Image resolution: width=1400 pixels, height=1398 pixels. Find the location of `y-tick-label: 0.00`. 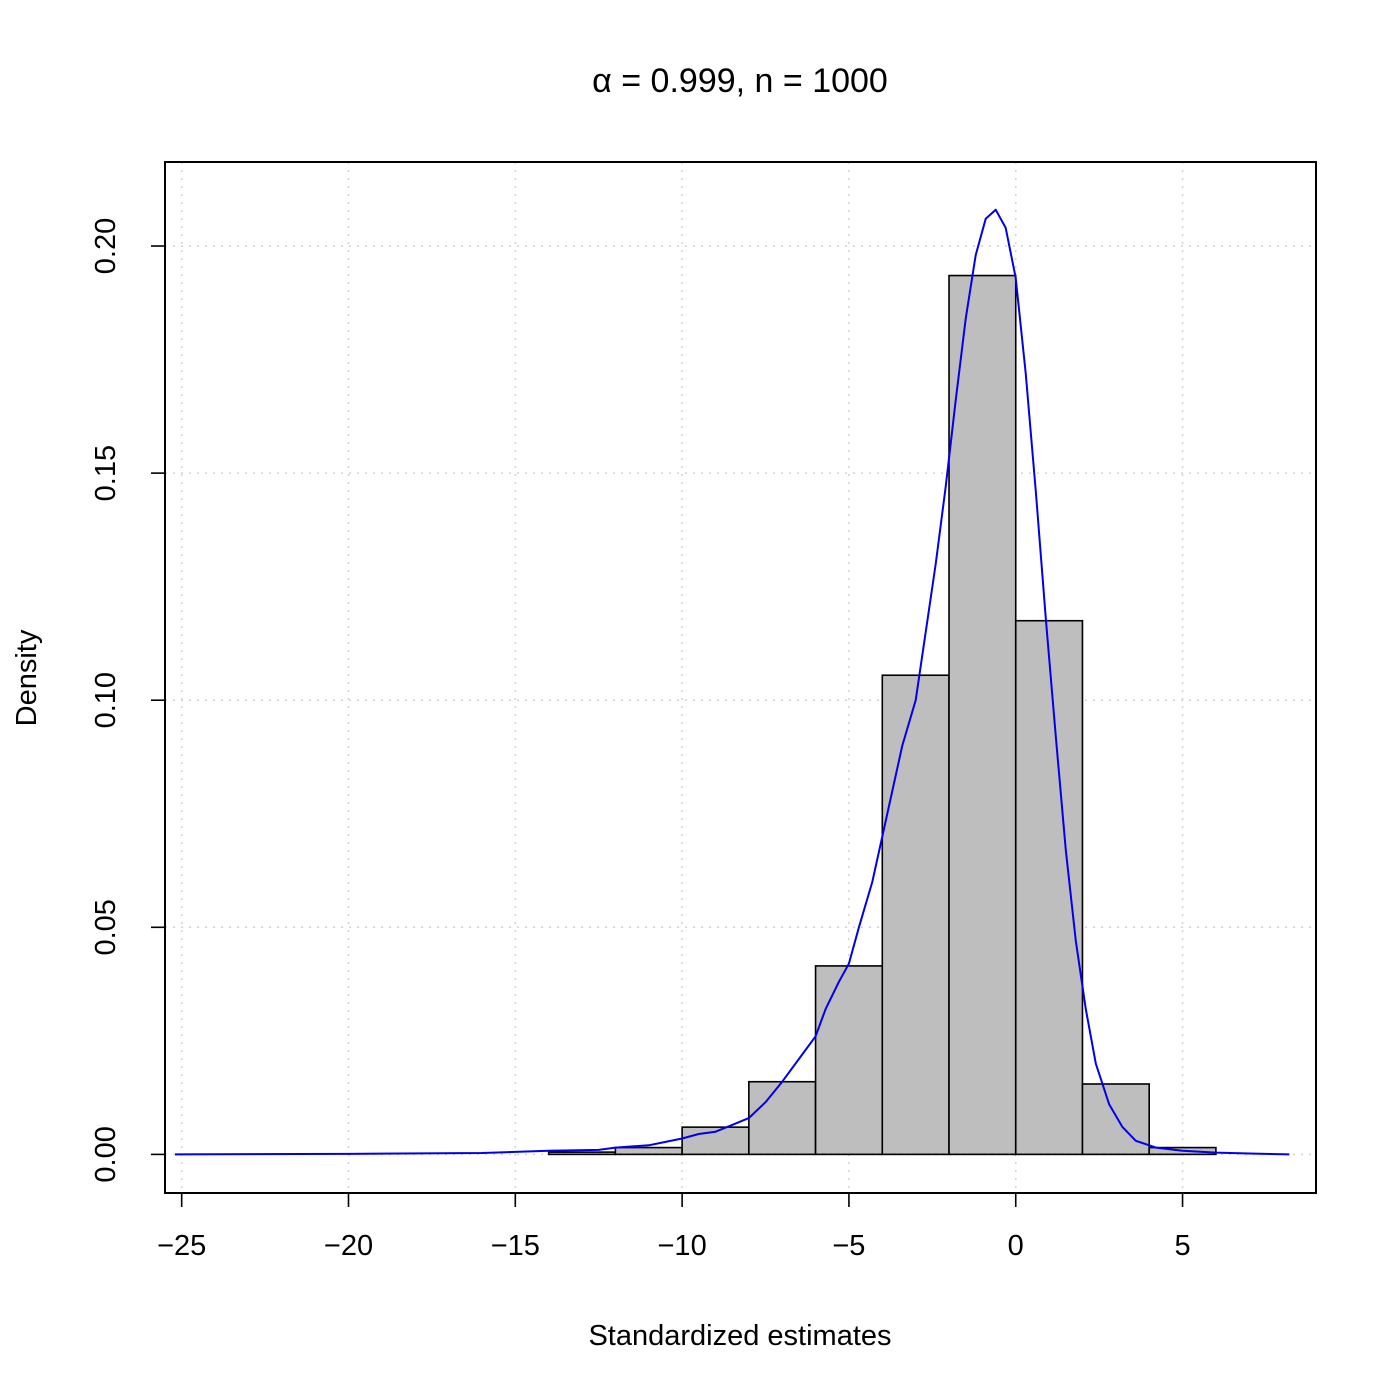

y-tick-label: 0.00 is located at coordinates (106, 1154).